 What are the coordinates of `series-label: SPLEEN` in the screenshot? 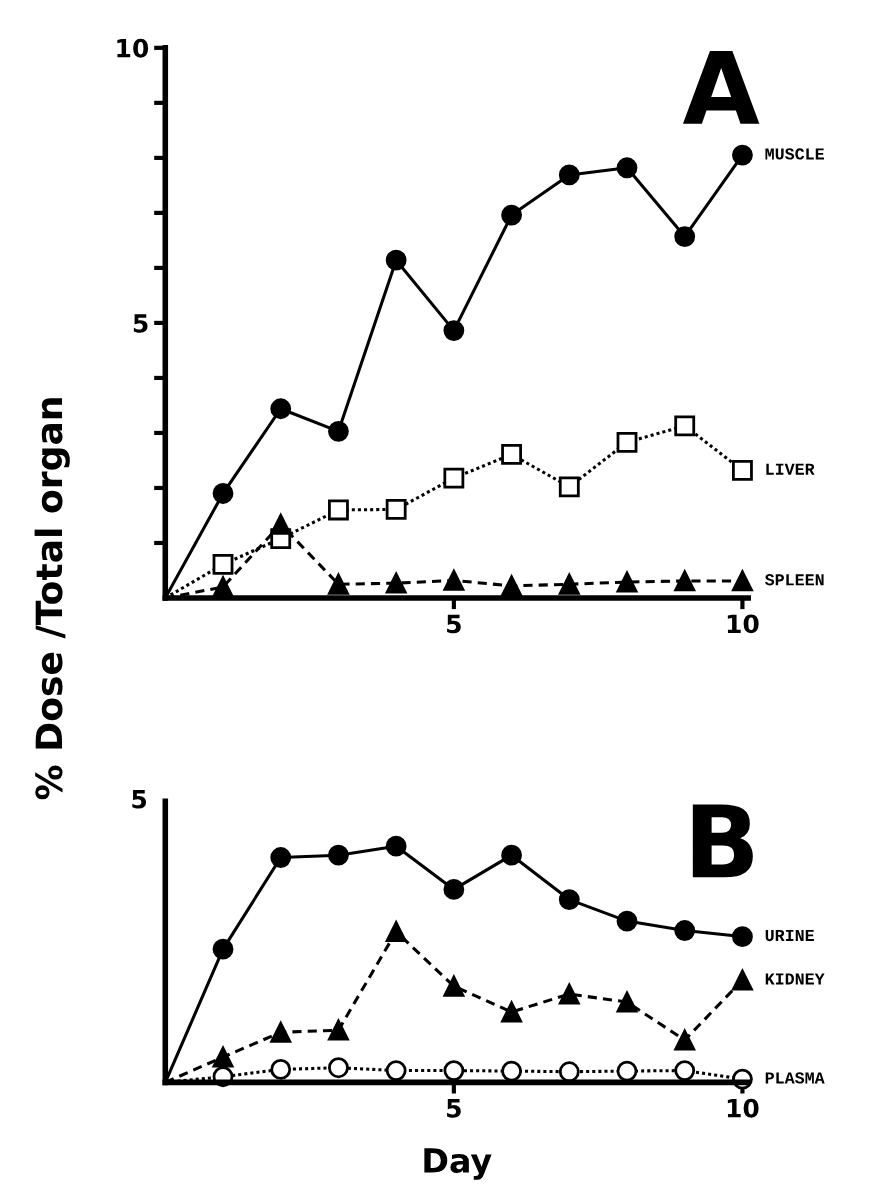 It's located at (794, 580).